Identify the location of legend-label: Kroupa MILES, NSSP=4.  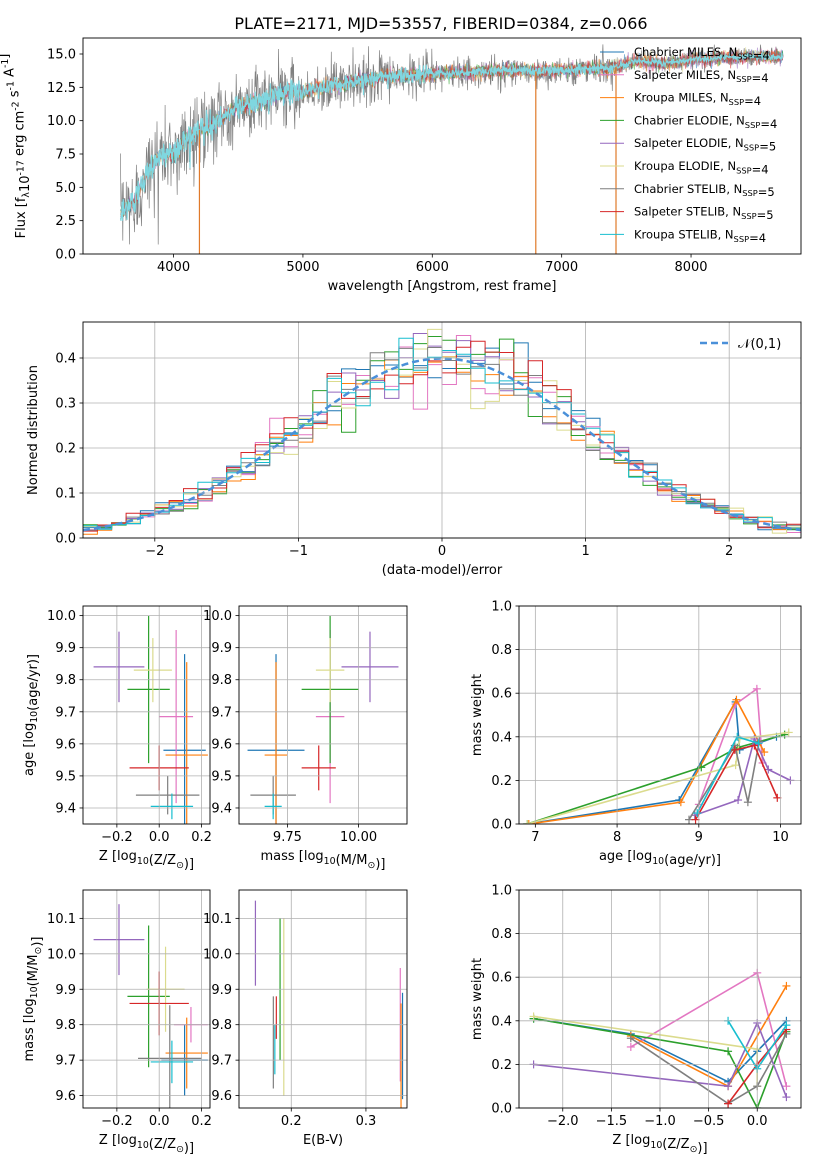
(697, 99).